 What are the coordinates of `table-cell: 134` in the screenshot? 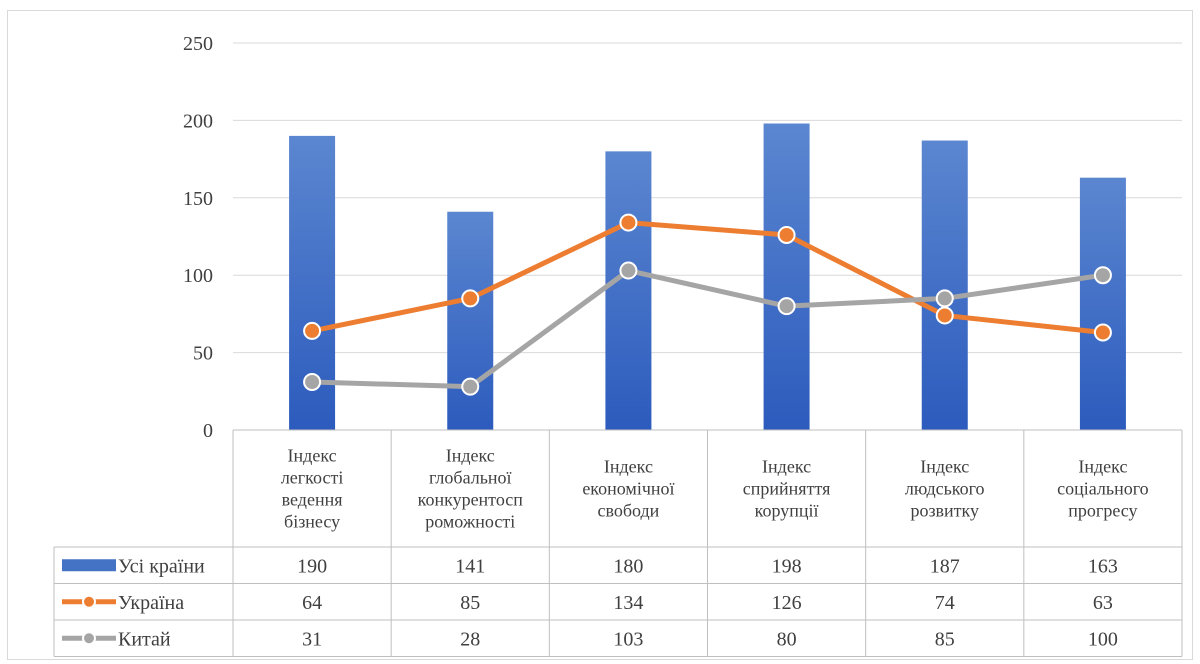 It's located at (628, 603).